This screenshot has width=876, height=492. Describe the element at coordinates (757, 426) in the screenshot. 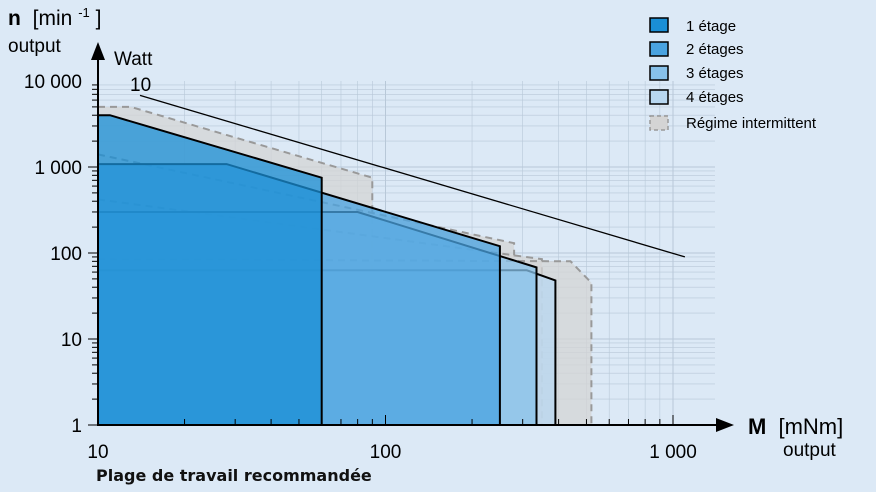

I see `x-axis-symbol: M` at that location.